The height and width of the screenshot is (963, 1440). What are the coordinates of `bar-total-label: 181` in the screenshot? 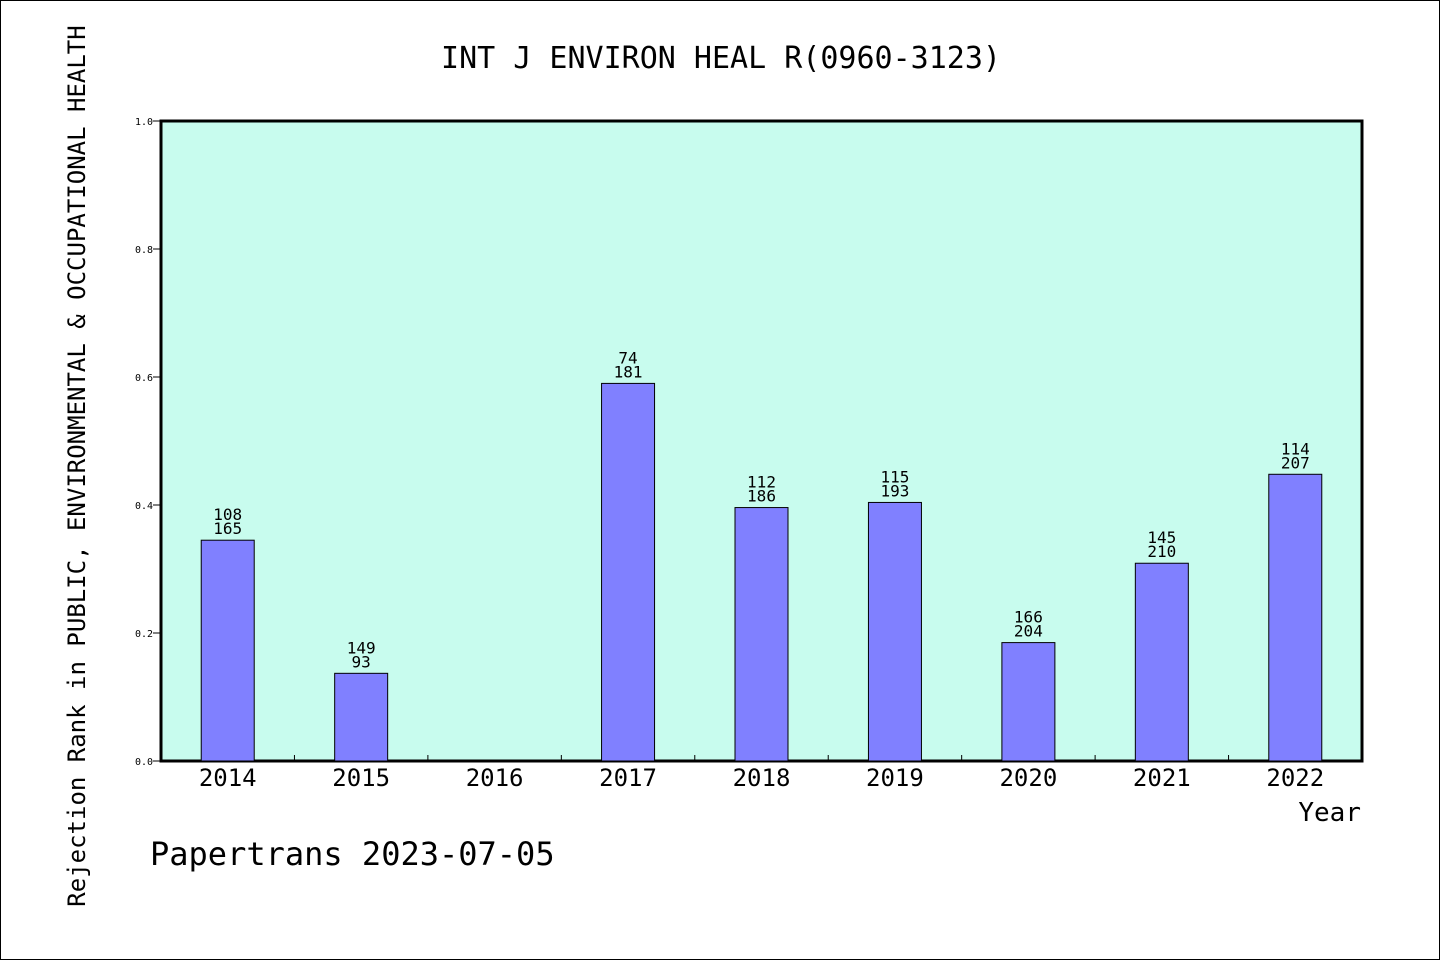 It's located at (628, 371).